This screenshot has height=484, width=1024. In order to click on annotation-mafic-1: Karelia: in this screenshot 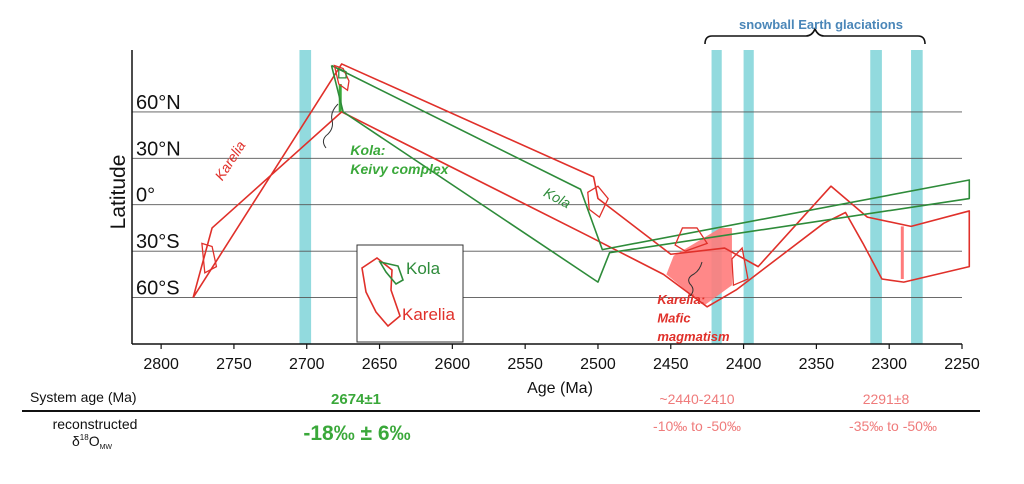, I will do `click(681, 299)`.